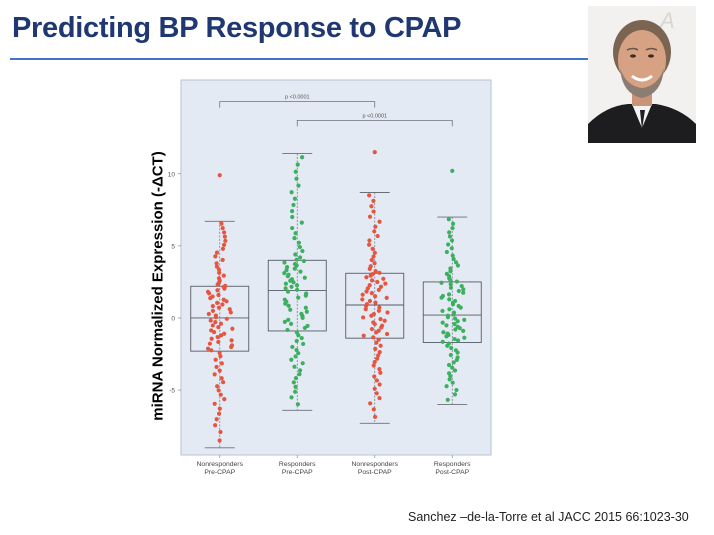 The height and width of the screenshot is (535, 714). What do you see at coordinates (173, 318) in the screenshot?
I see `y-tick-label: 0` at bounding box center [173, 318].